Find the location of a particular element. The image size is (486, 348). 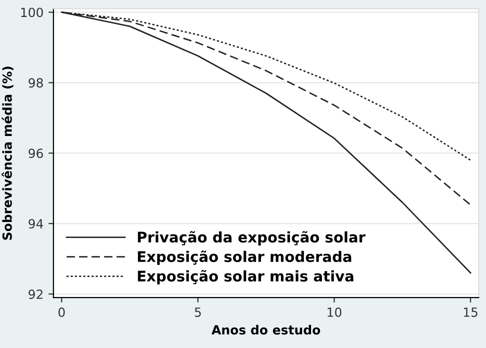

y-tick-label: 94 is located at coordinates (36, 223).